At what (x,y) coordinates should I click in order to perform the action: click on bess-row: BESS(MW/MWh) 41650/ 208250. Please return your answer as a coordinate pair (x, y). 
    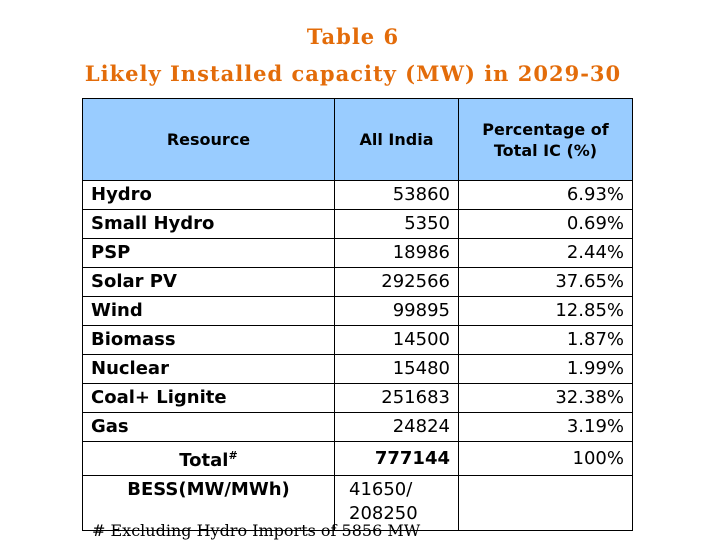
    Looking at the image, I should click on (357, 503).